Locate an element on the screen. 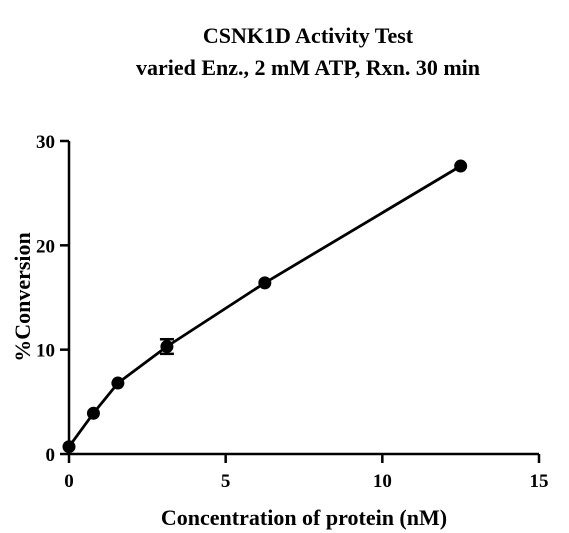  y-tick-label: 0 is located at coordinates (51, 455).